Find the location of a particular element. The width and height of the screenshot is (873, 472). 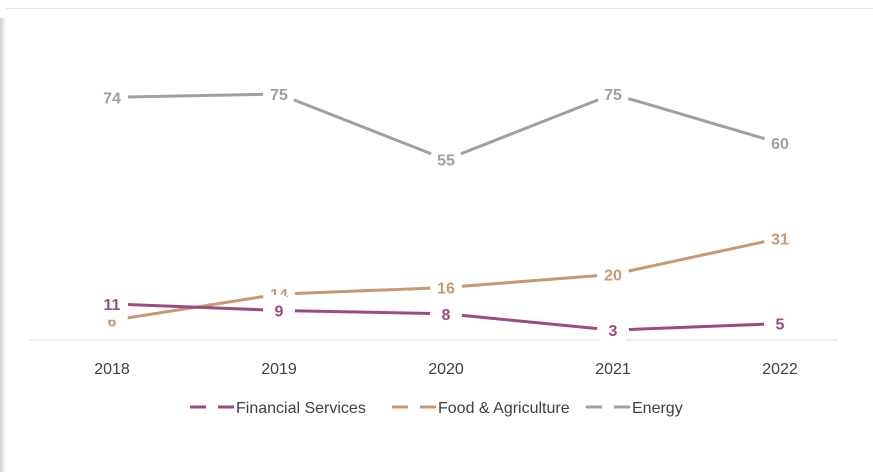

data-point-energy-2021 is located at coordinates (613, 94).